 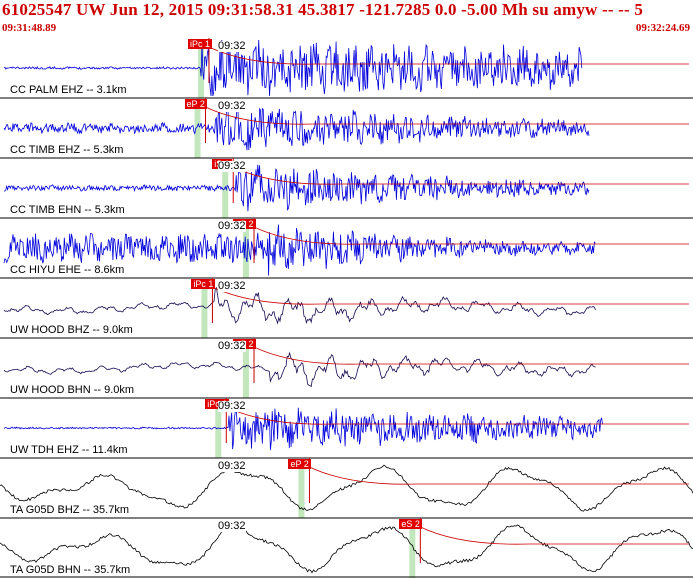 I want to click on trace-channel-label: TA G05D BHN -- 35.7km, so click(x=70, y=570).